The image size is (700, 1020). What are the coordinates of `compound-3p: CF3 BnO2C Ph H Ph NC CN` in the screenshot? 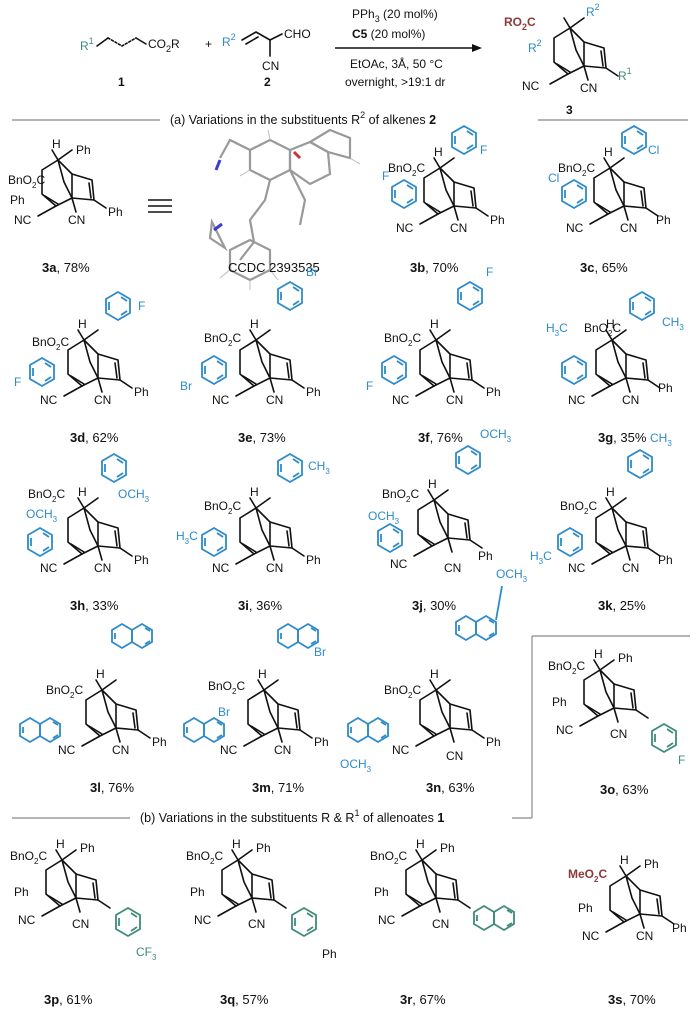 It's located at (83, 899).